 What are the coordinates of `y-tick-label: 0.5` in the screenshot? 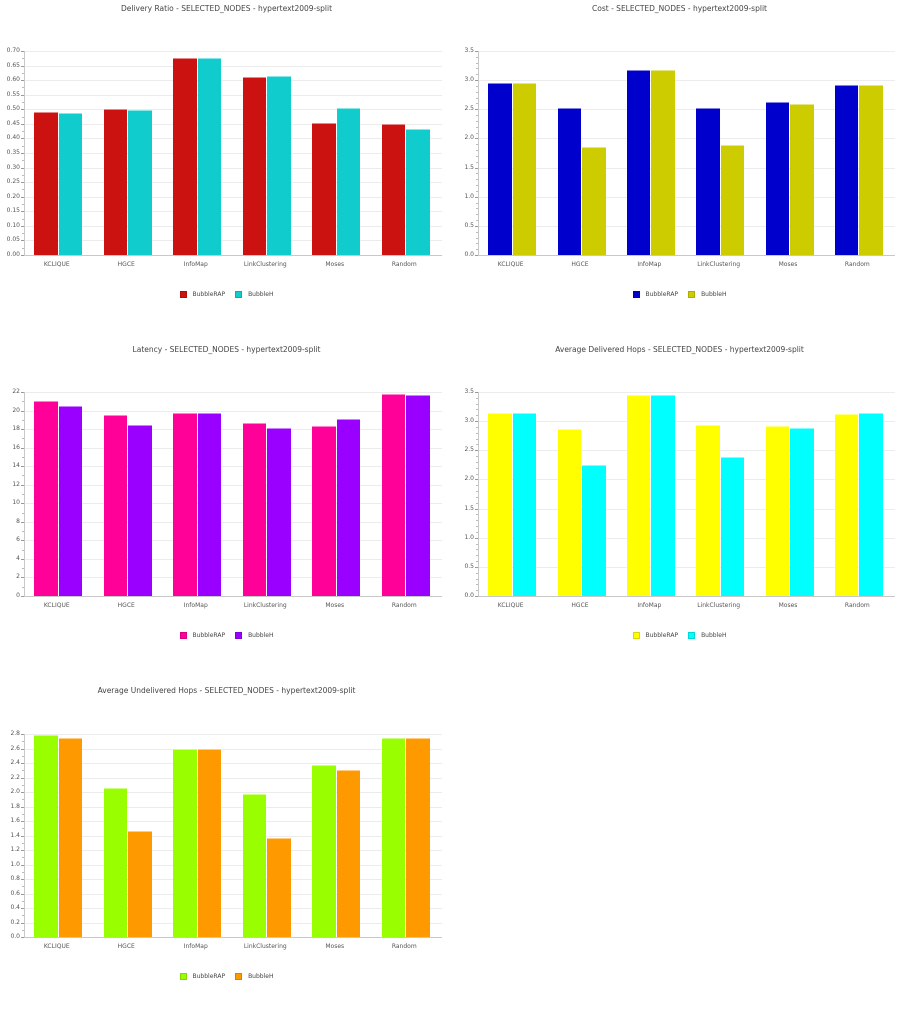 It's located at (469, 225).